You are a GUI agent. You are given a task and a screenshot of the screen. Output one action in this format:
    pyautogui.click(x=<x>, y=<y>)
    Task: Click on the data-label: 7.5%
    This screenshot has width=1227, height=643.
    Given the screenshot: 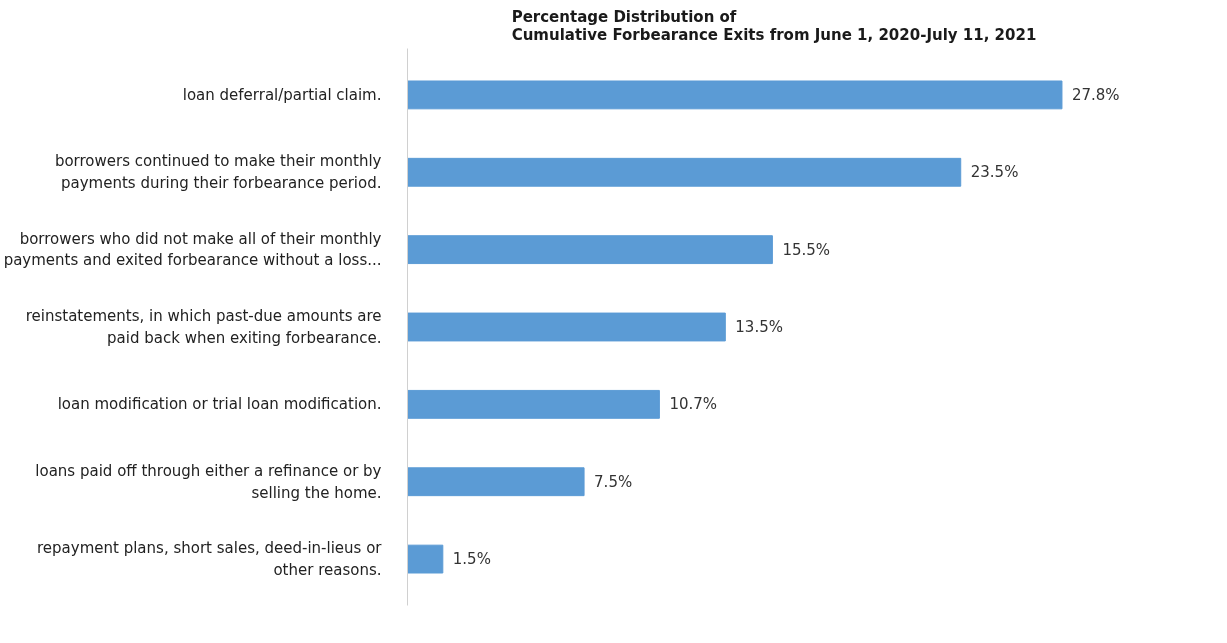 What is the action you would take?
    pyautogui.click(x=613, y=481)
    